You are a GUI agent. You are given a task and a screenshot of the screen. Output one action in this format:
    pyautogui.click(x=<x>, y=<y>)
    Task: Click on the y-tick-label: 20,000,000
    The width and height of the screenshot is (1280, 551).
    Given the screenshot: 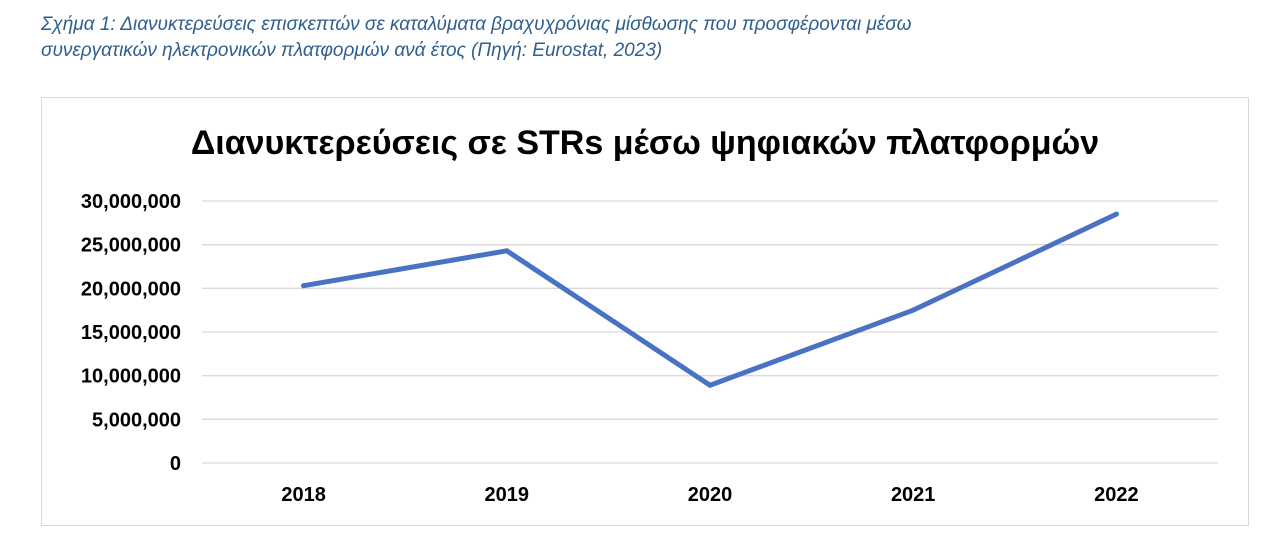 What is the action you would take?
    pyautogui.click(x=131, y=289)
    